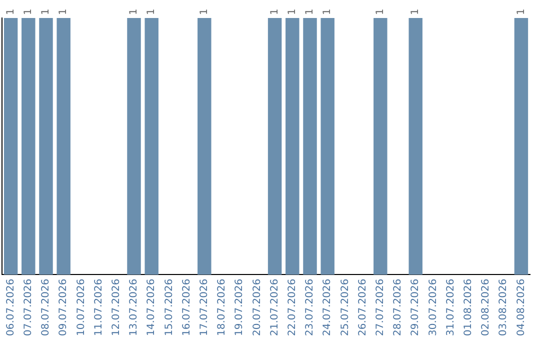 The image size is (540, 340). What do you see at coordinates (468, 307) in the screenshot?
I see `x-tick-label: 01.08.2026` at bounding box center [468, 307].